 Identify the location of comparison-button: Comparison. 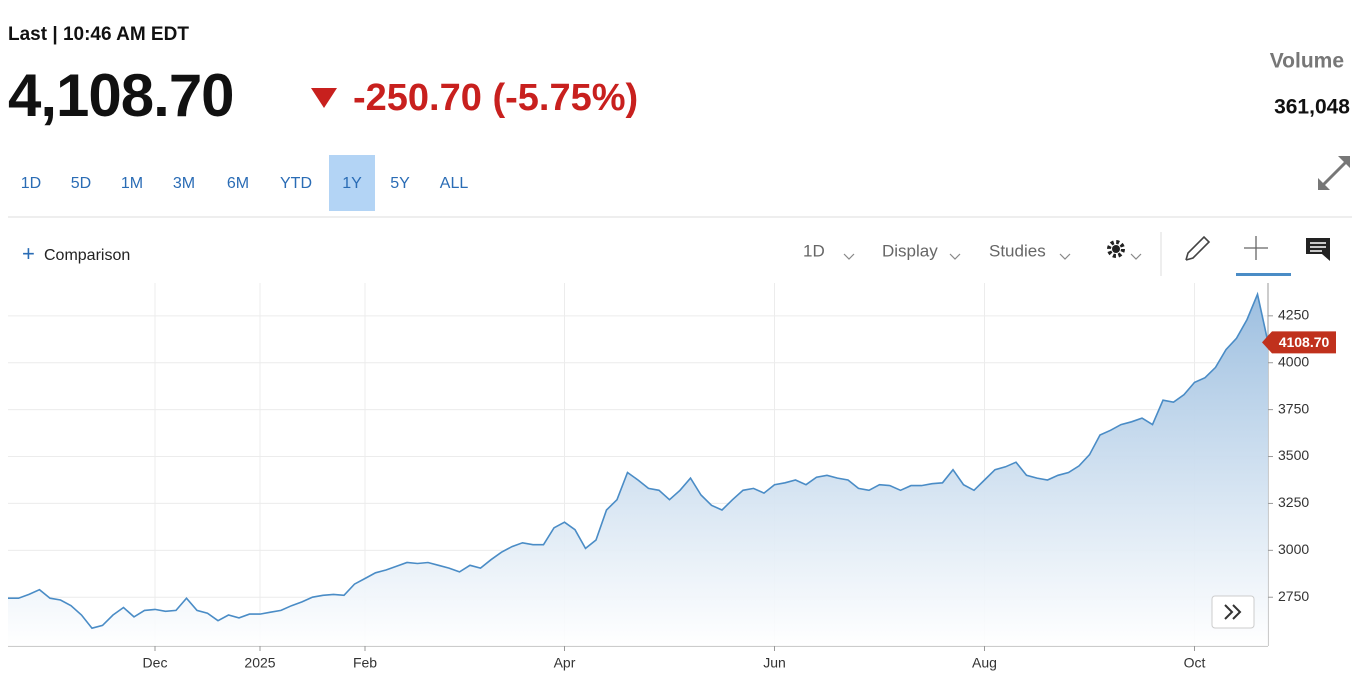
(87, 255).